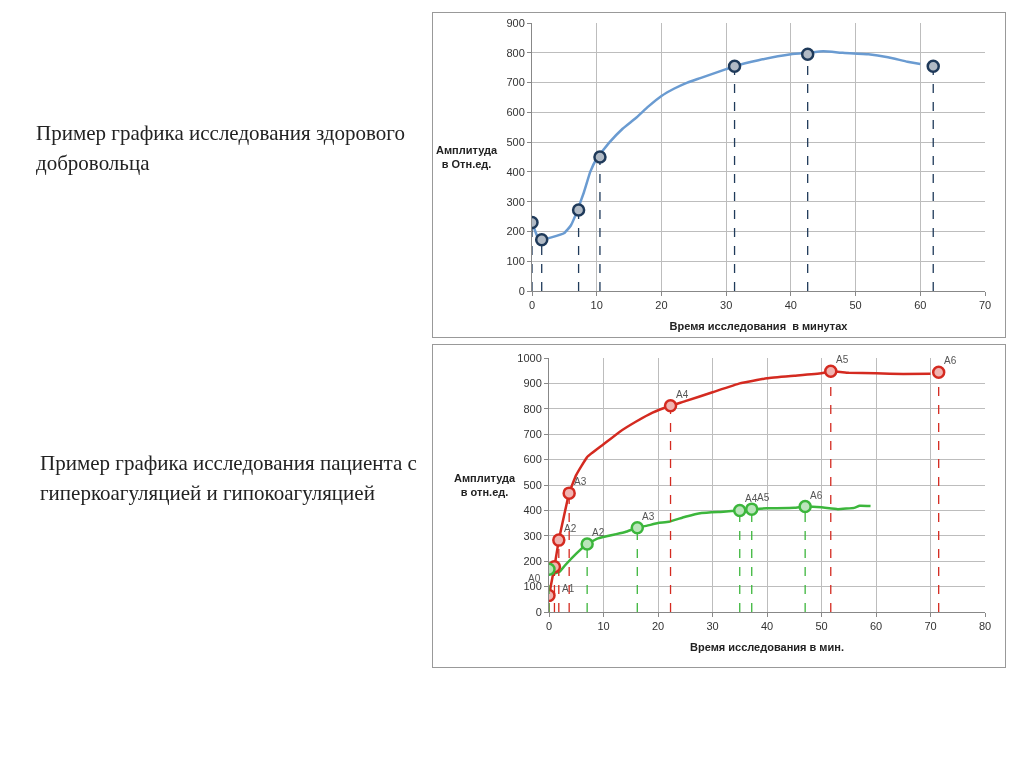  I want to click on x-tick-label: 80, so click(985, 626).